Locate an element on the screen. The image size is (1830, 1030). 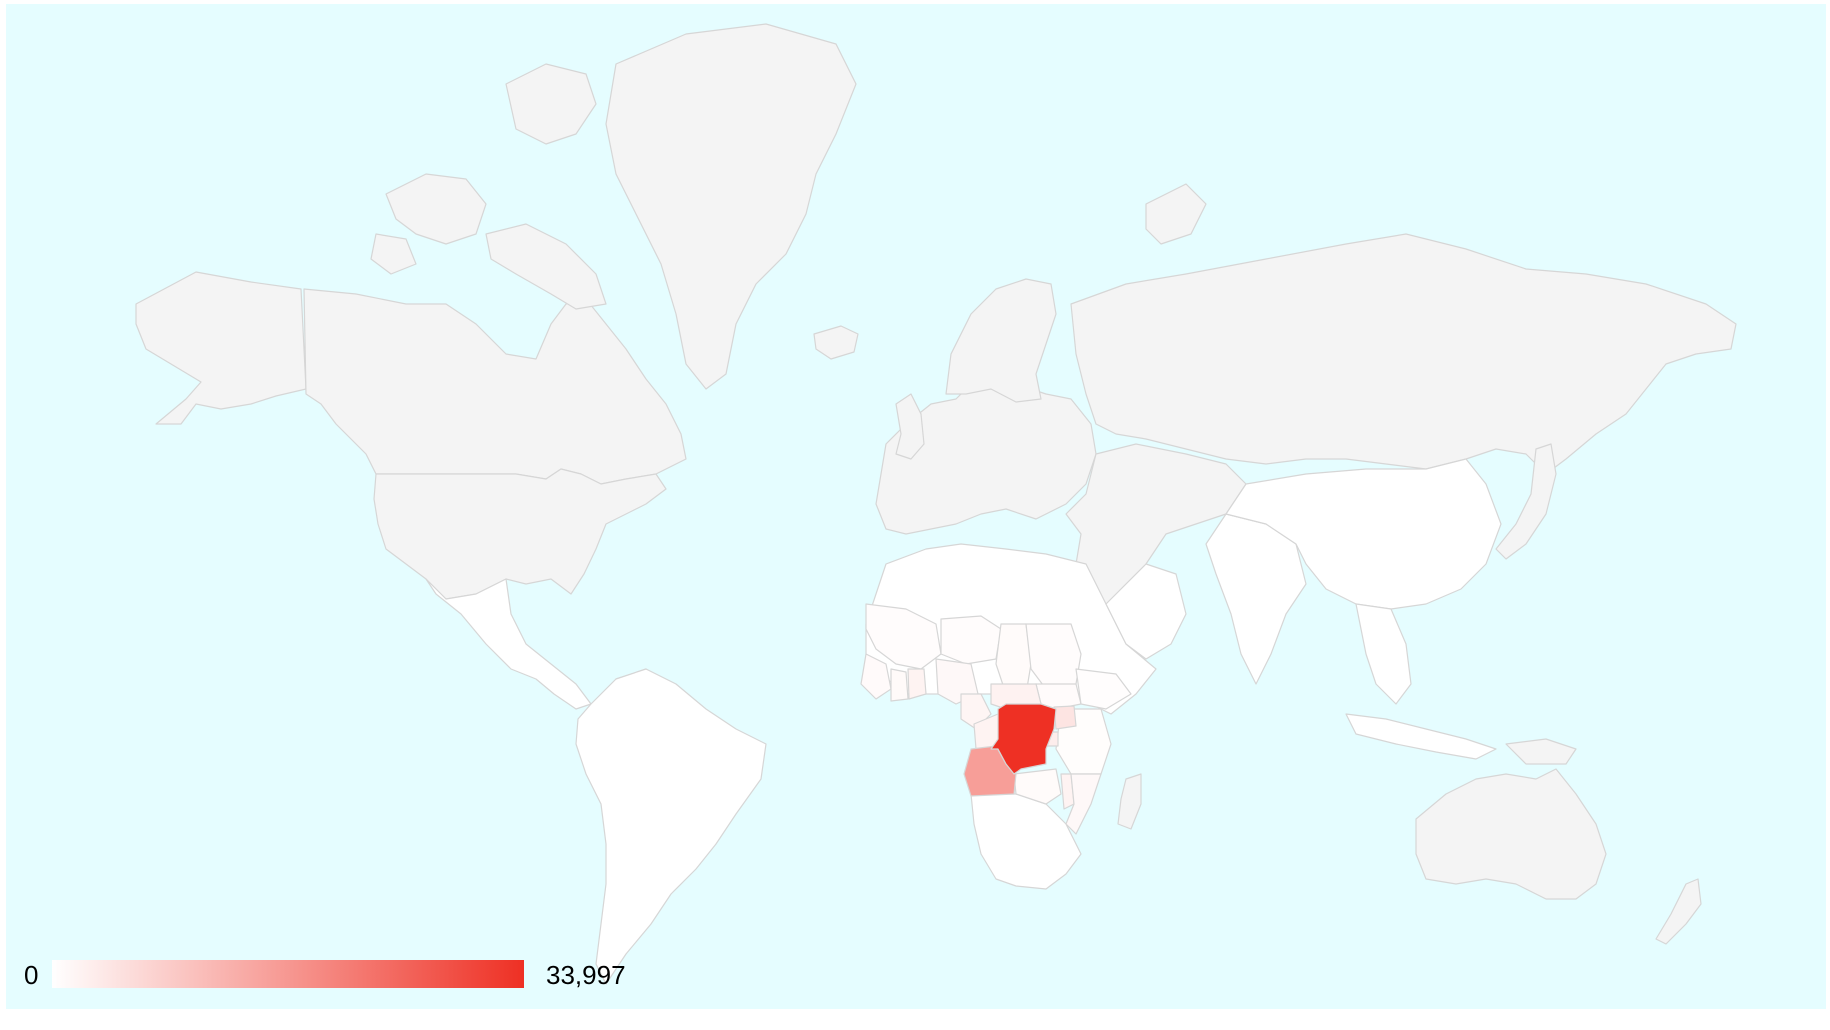
region-mexico is located at coordinates (508, 644).